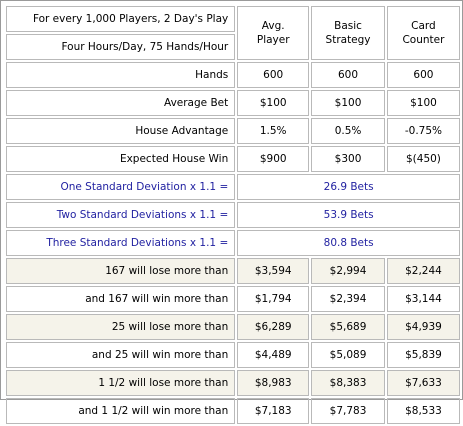  Describe the element at coordinates (121, 75) in the screenshot. I see `row-label: Hands` at that location.